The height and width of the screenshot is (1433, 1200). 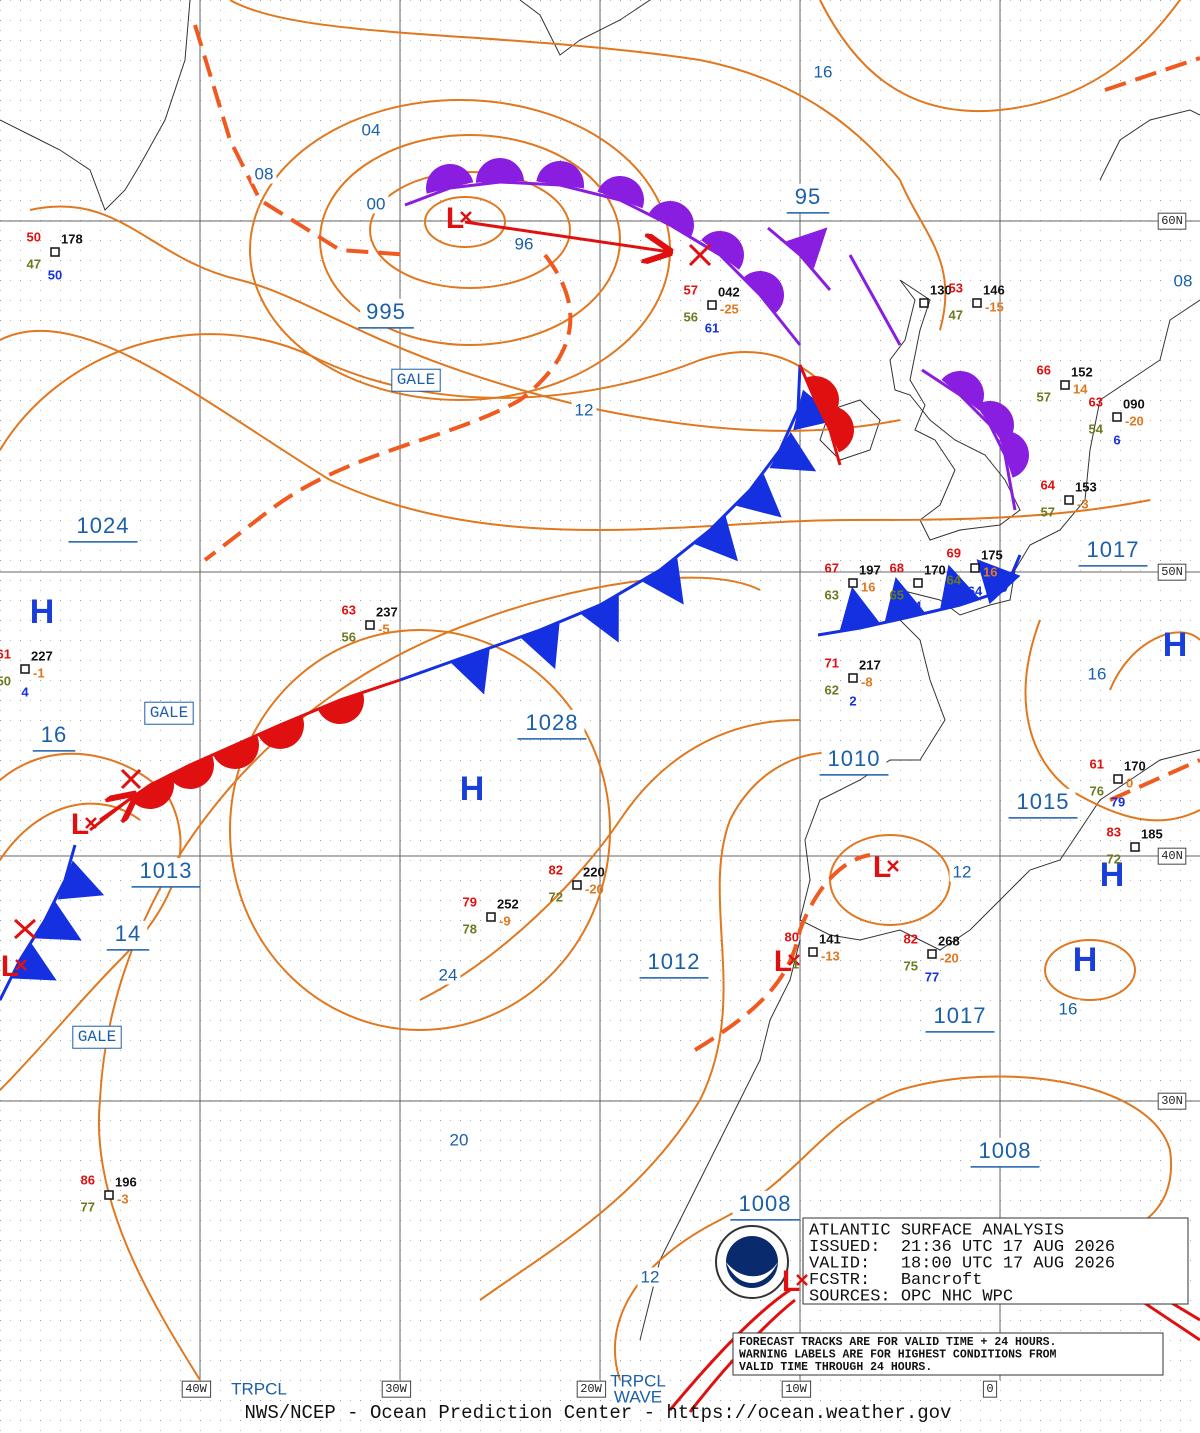 I want to click on station-other: 77, so click(x=932, y=976).